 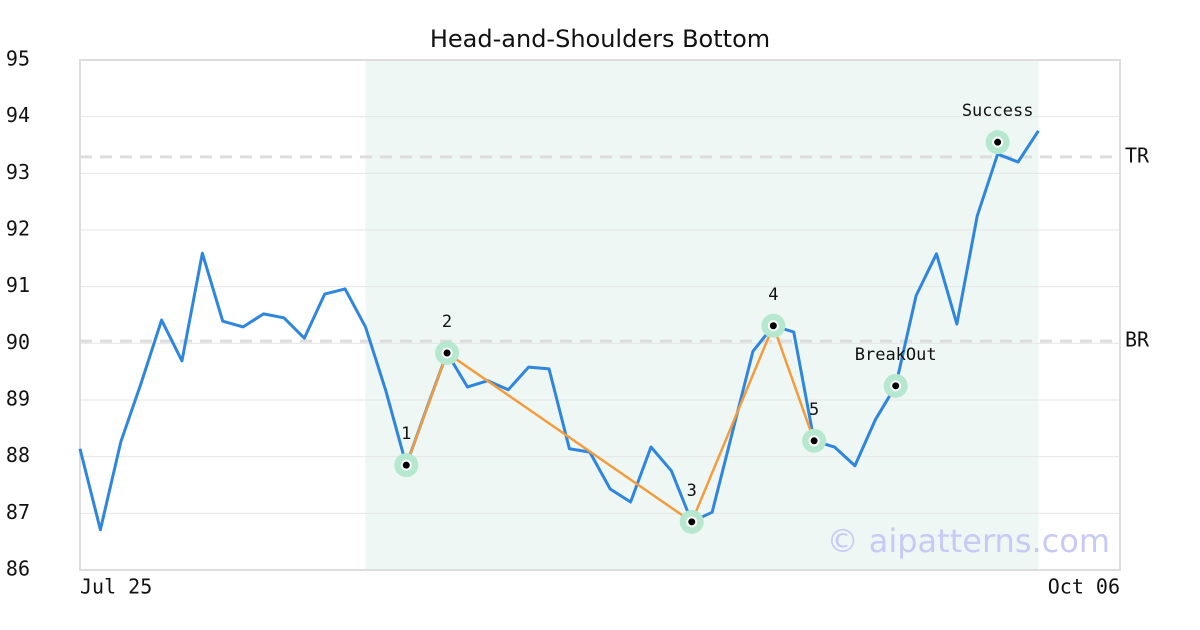 What do you see at coordinates (18, 455) in the screenshot?
I see `y-tick-label: 88` at bounding box center [18, 455].